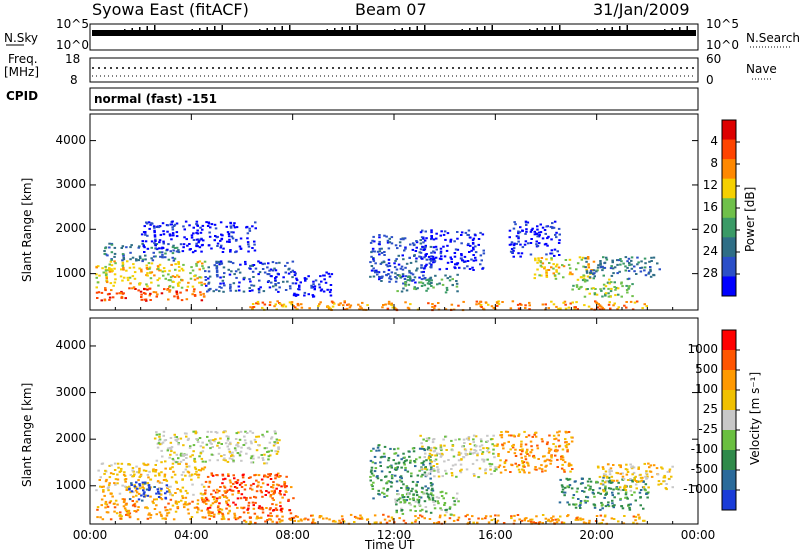  I want to click on nsky-tick-bottom: 10^0, so click(72, 45).